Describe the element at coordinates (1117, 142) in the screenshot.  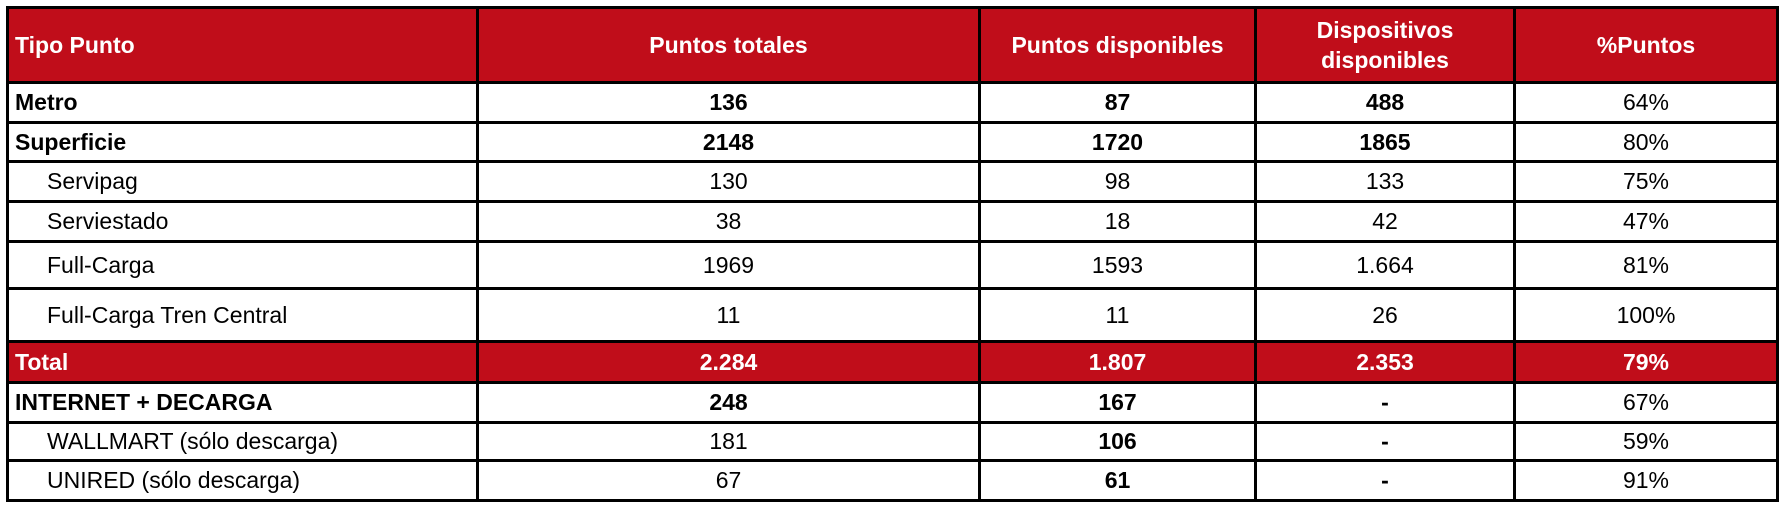
I see `cell: 1720` at that location.